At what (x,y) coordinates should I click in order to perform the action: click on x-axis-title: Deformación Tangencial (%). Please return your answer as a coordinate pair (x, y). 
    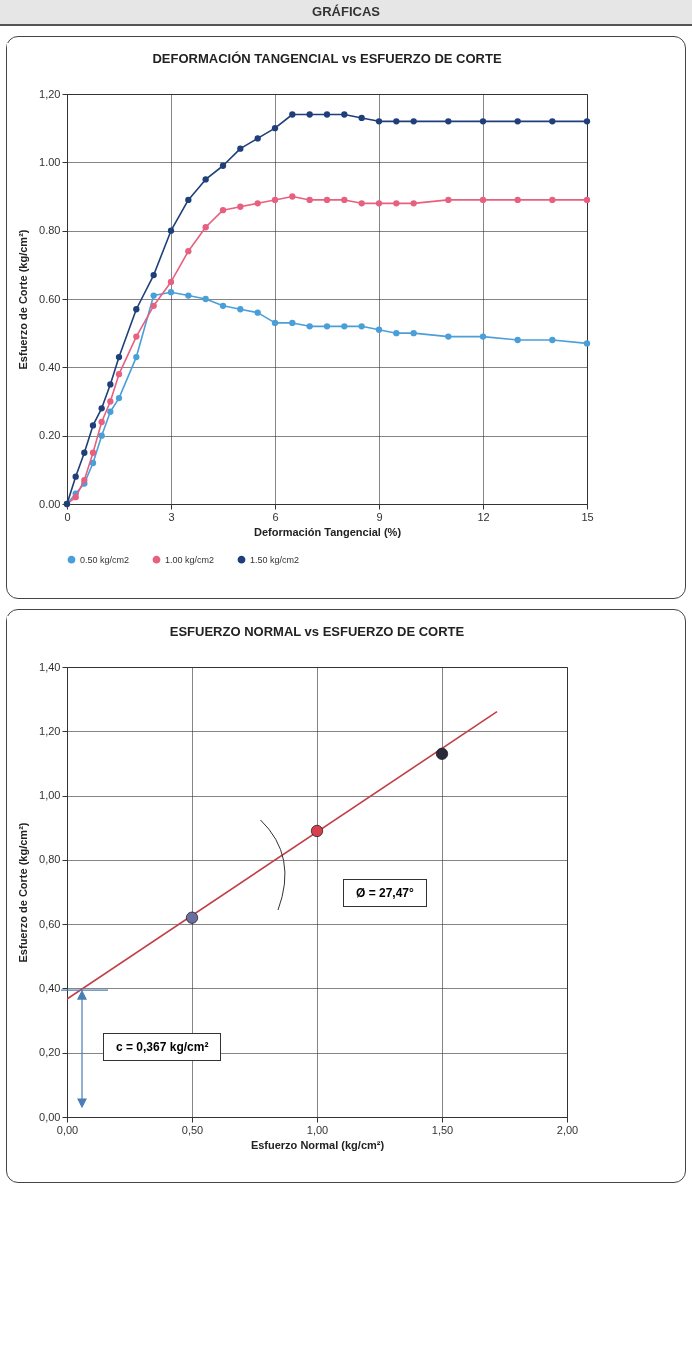
    Looking at the image, I should click on (327, 531).